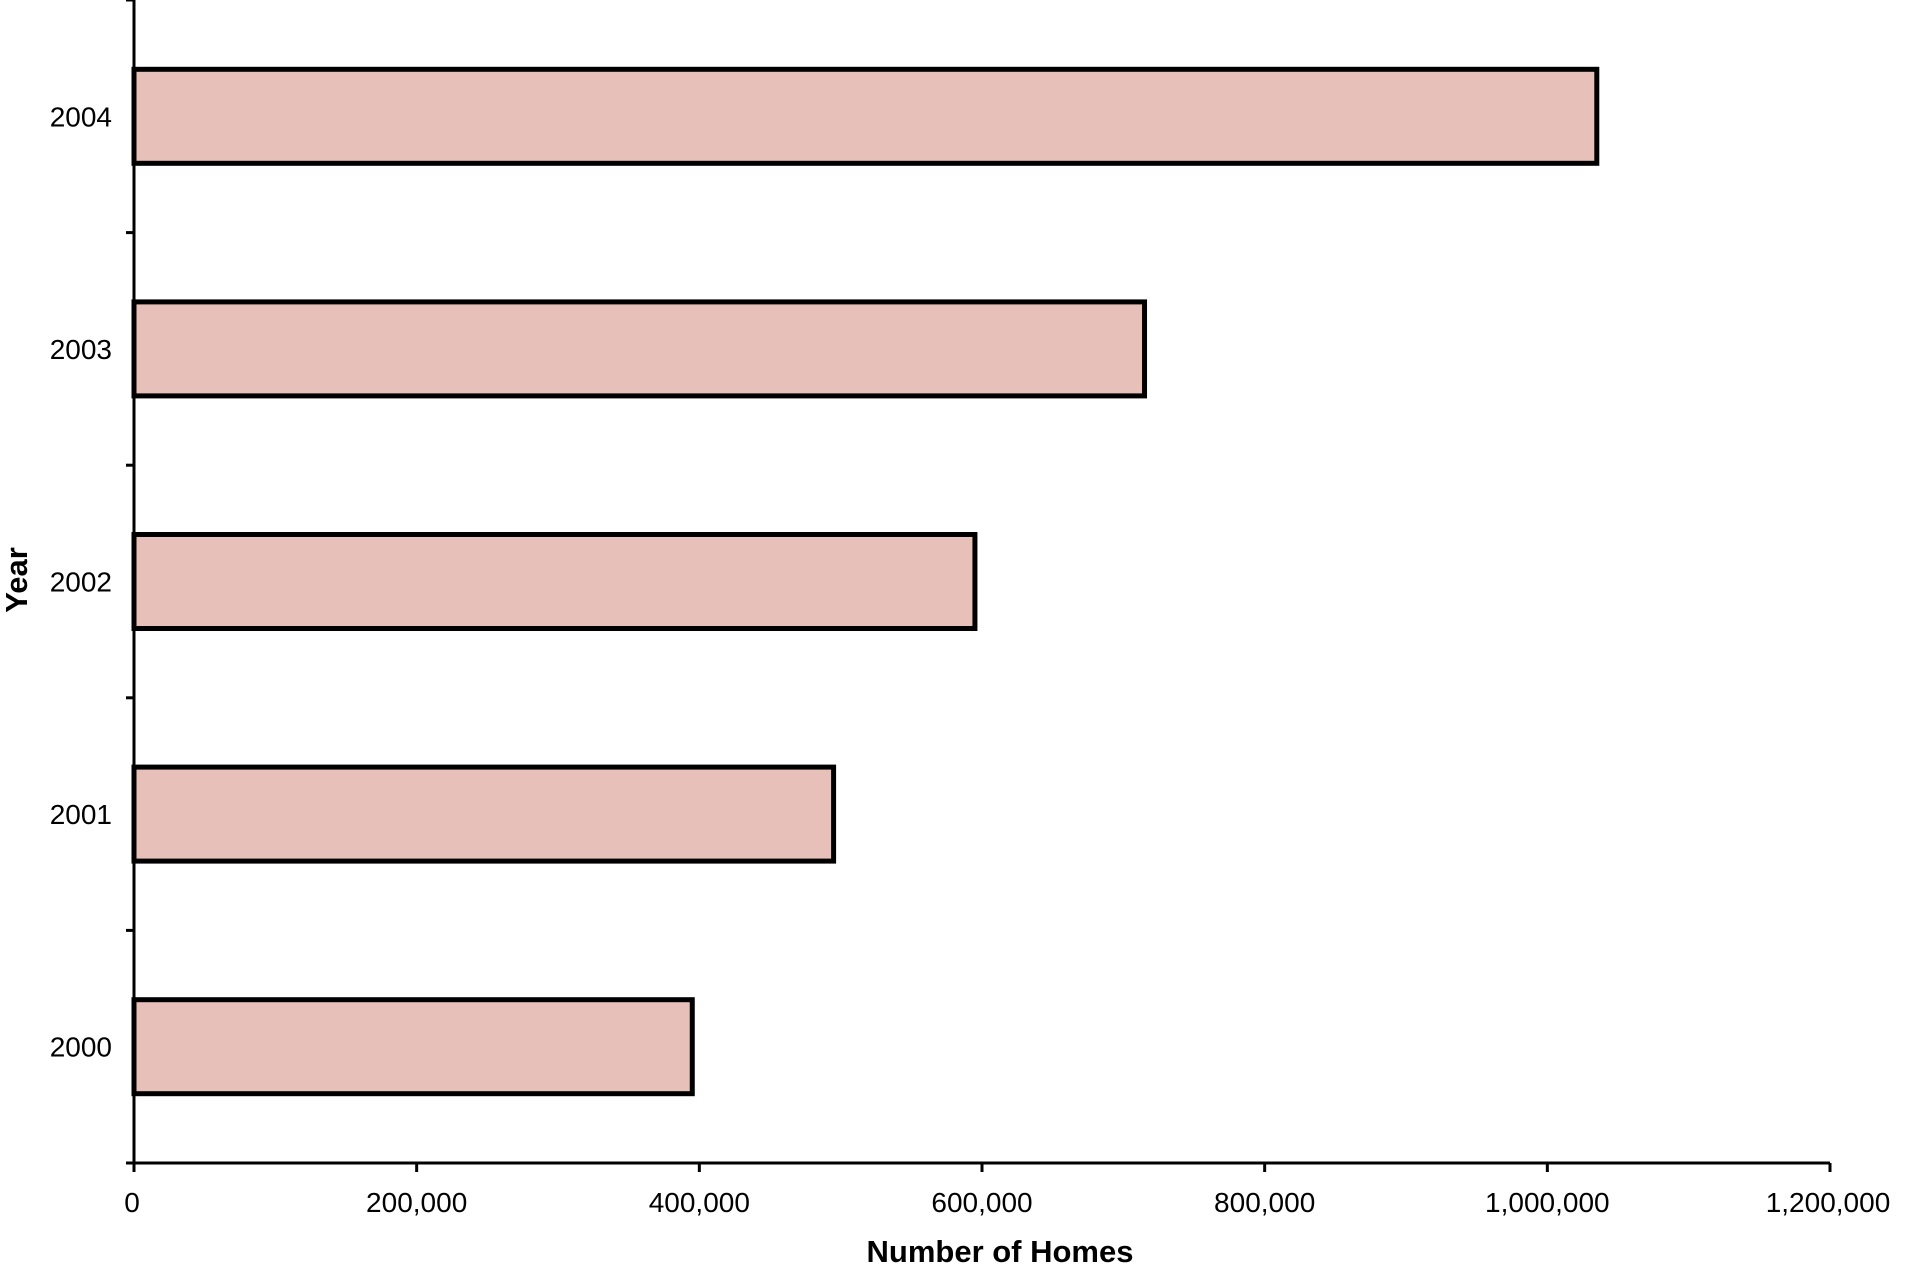 Image resolution: width=1908 pixels, height=1274 pixels. I want to click on x-tick-label-4: 800,000, so click(1264, 1202).